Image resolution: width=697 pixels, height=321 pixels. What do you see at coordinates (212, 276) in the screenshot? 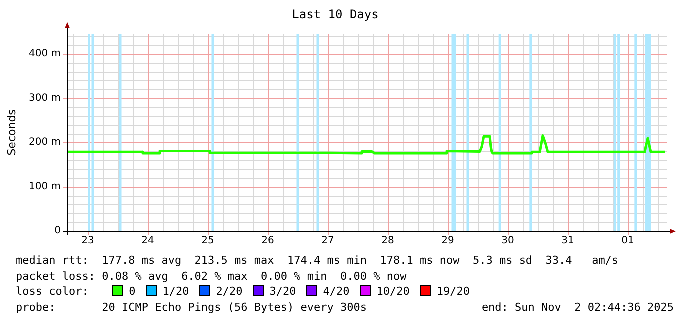
I see `text: packet loss: 0.08 % avg 6.02 % max 0.00 % min 0.00 % now` at bounding box center [212, 276].